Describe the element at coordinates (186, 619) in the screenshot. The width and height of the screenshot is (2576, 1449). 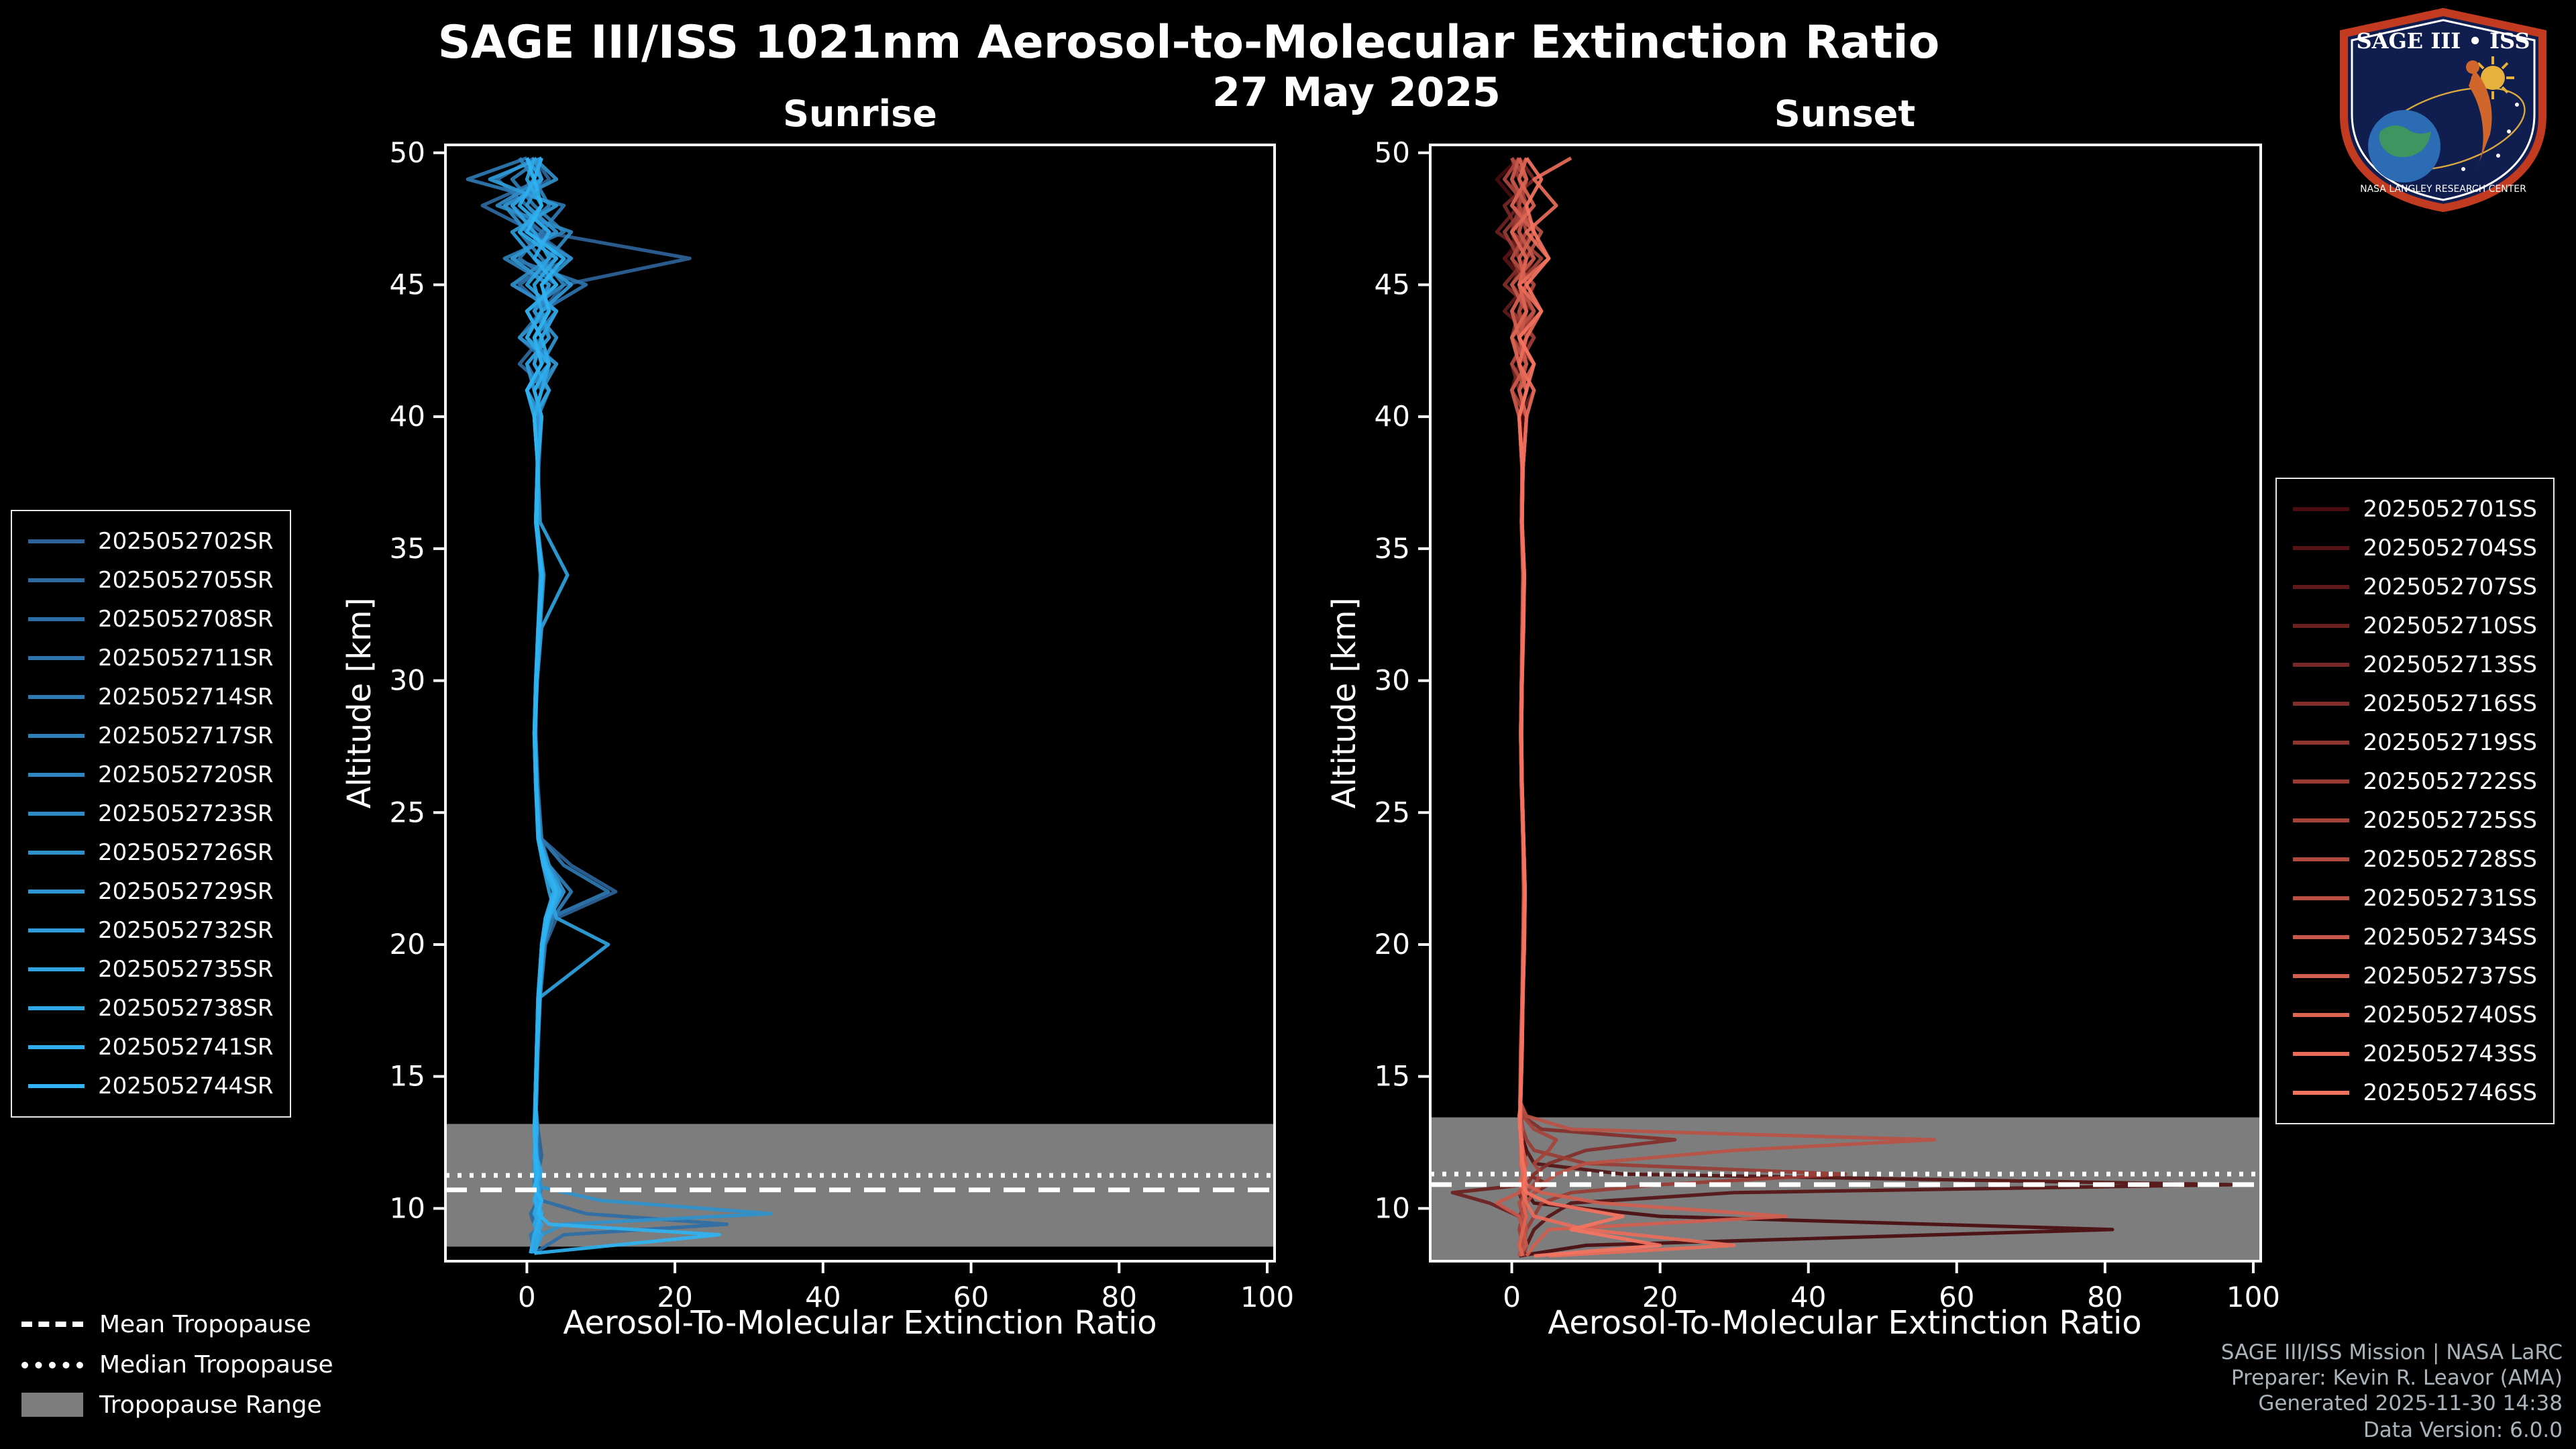
I see `legend-label: 2025052708SR` at that location.